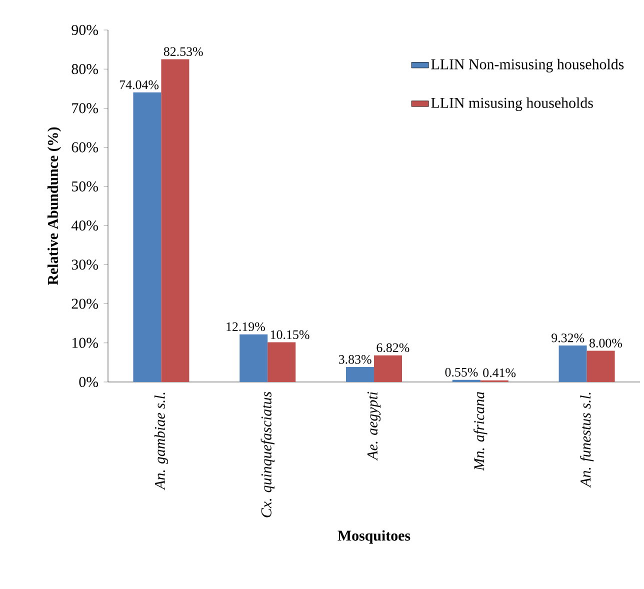 This screenshot has width=644, height=589. I want to click on y-tick-label: 20%, so click(85, 303).